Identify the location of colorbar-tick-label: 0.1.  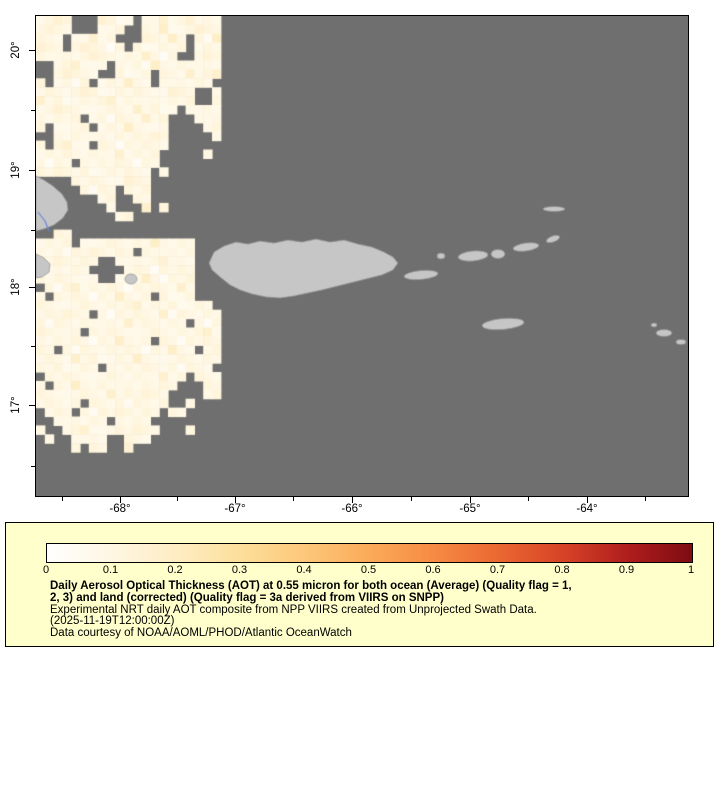
(110, 570).